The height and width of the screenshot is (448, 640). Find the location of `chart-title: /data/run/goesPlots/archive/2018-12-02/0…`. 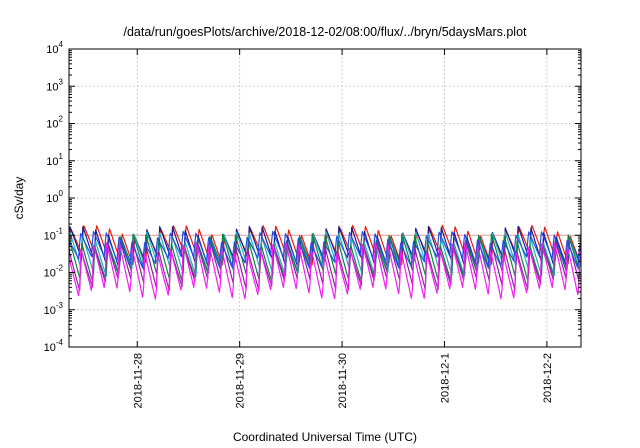

chart-title: /data/run/goesPlots/archive/2018-12-02/0… is located at coordinates (325, 32).